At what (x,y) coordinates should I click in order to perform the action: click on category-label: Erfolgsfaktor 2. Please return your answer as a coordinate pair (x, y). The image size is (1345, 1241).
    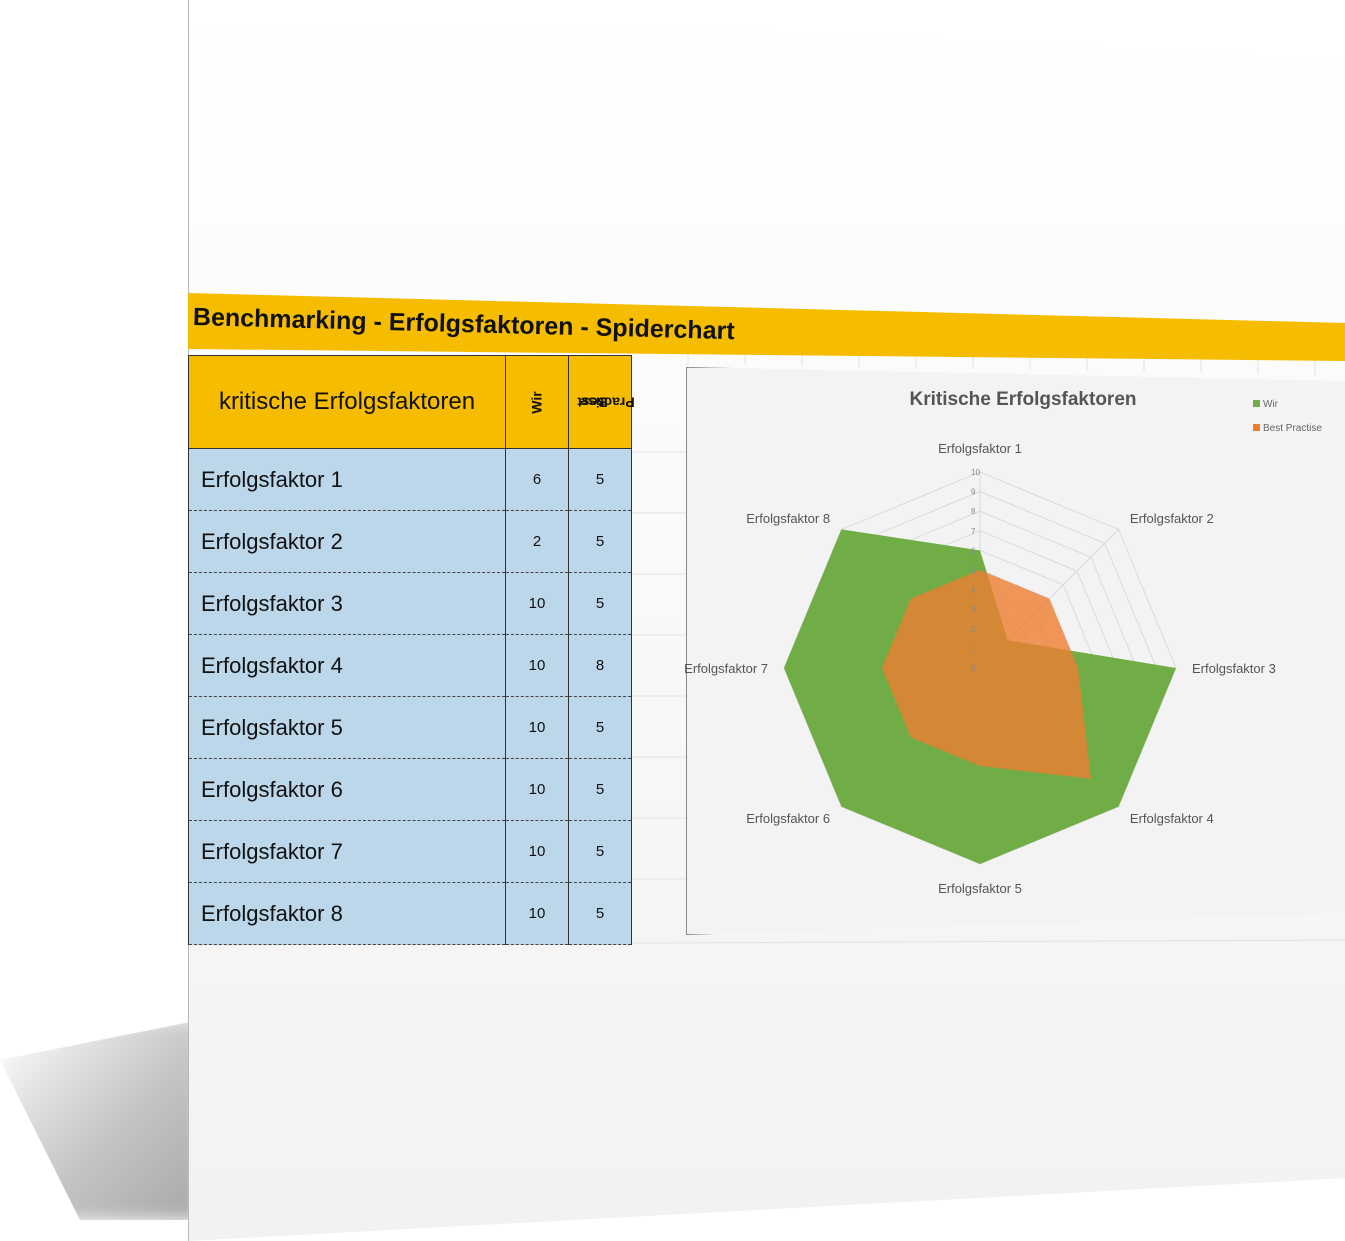
    Looking at the image, I should click on (1172, 518).